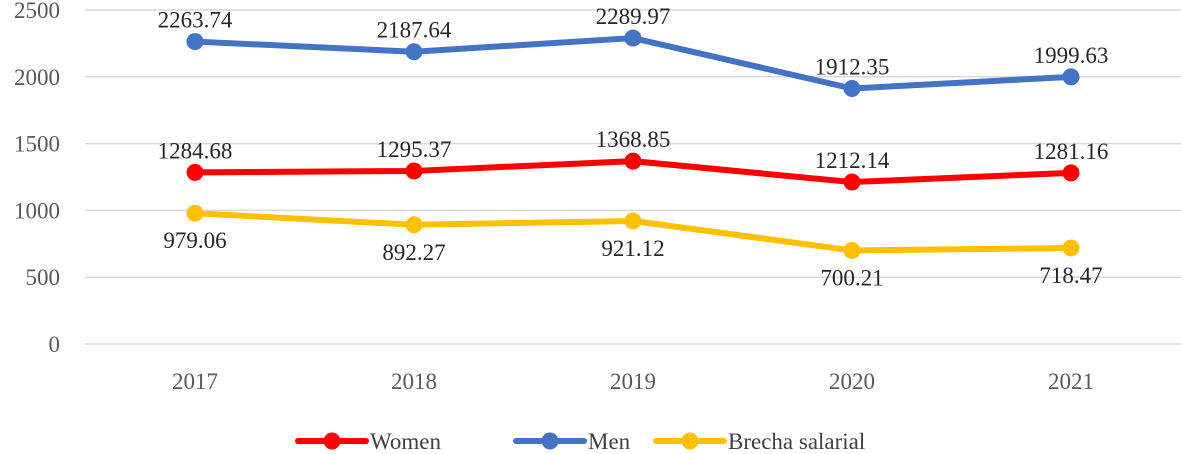 Image resolution: width=1181 pixels, height=454 pixels. I want to click on series-brecha-salarial, so click(633, 231).